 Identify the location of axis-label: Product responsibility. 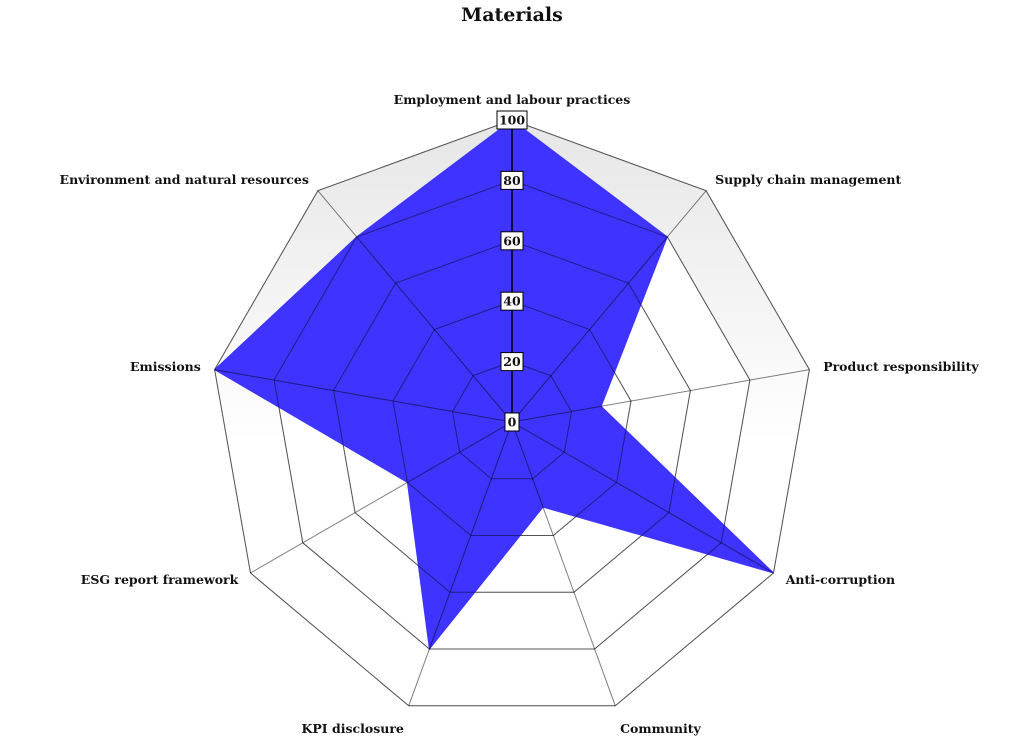
(901, 366).